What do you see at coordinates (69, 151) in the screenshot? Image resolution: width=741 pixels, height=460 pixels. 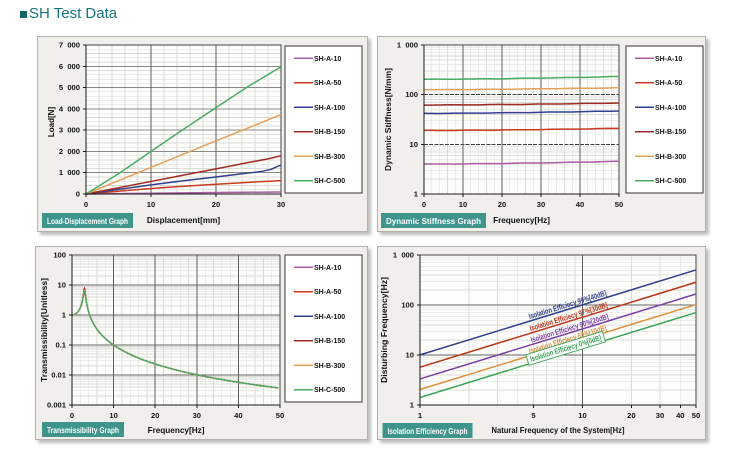 I see `svg-text: 2 000` at bounding box center [69, 151].